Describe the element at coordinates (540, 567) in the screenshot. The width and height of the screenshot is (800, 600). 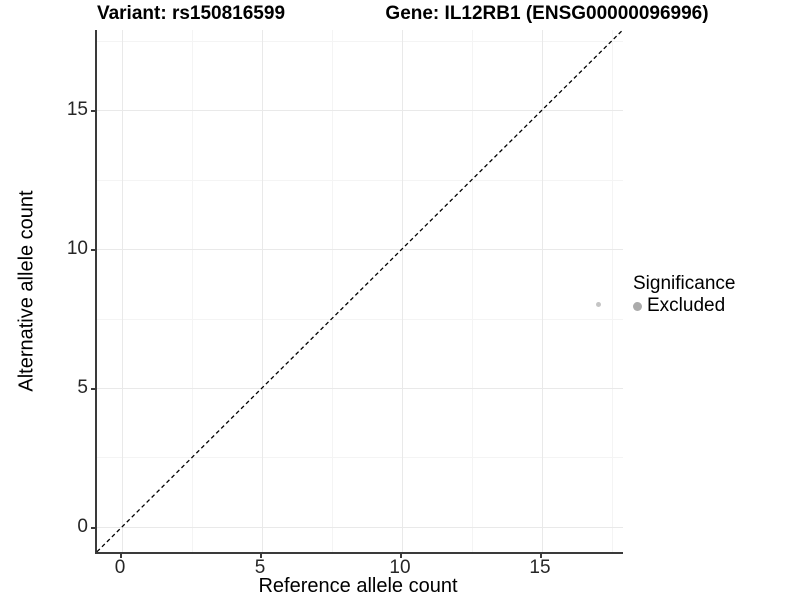
I see `x-axis-tick-label: 15` at that location.